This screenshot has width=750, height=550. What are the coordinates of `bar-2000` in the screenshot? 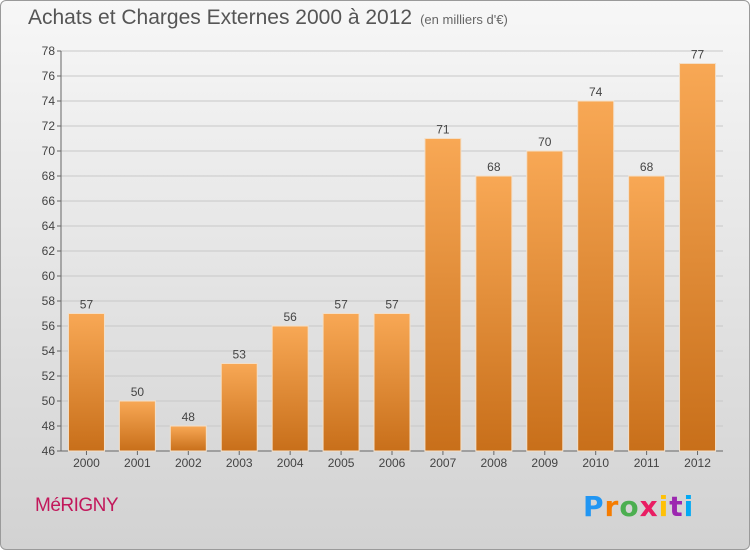 It's located at (86, 382).